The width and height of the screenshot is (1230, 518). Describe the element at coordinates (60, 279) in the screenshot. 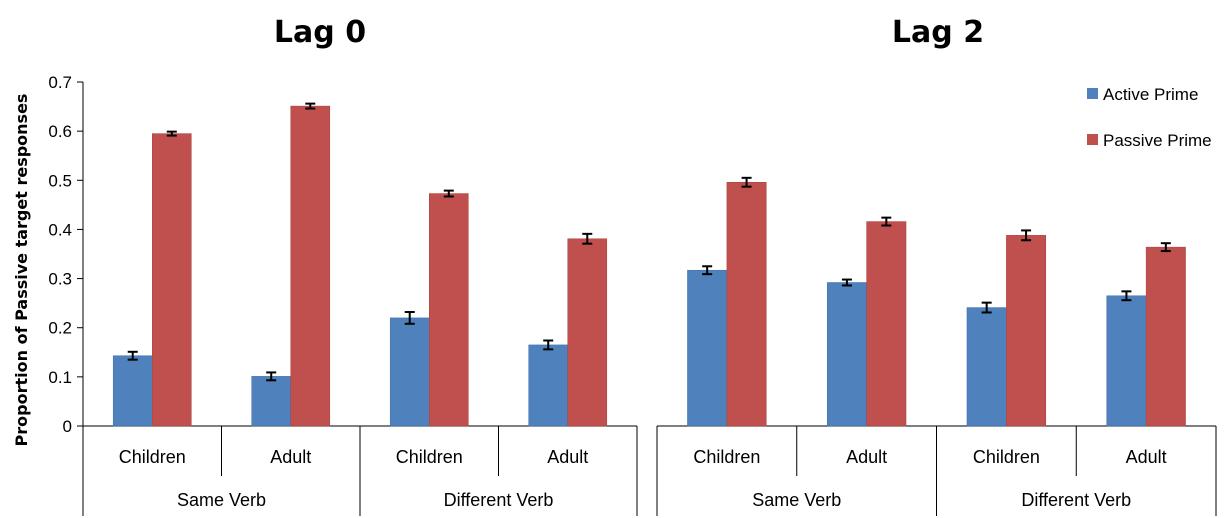

I see `y-tick-label: 0.3` at that location.